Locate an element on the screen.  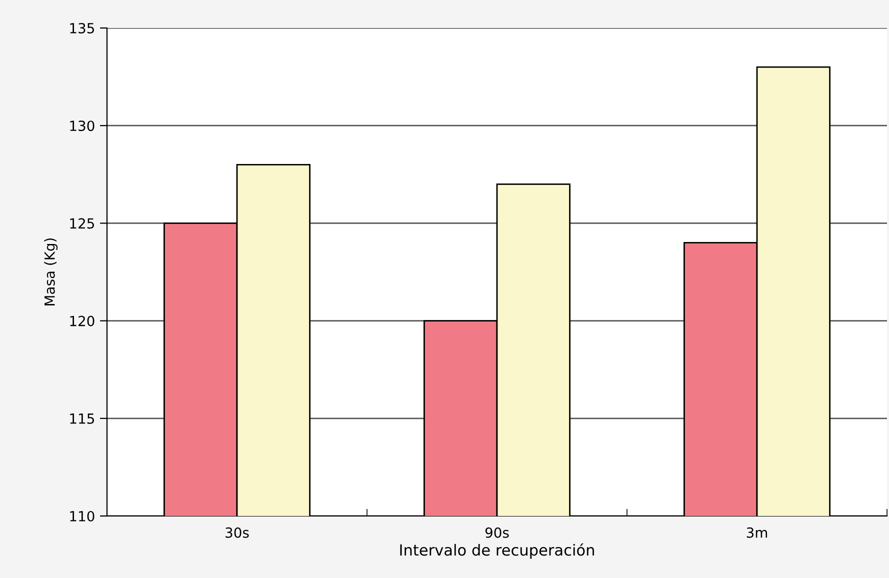
y-tick-label: 135 is located at coordinates (82, 28).